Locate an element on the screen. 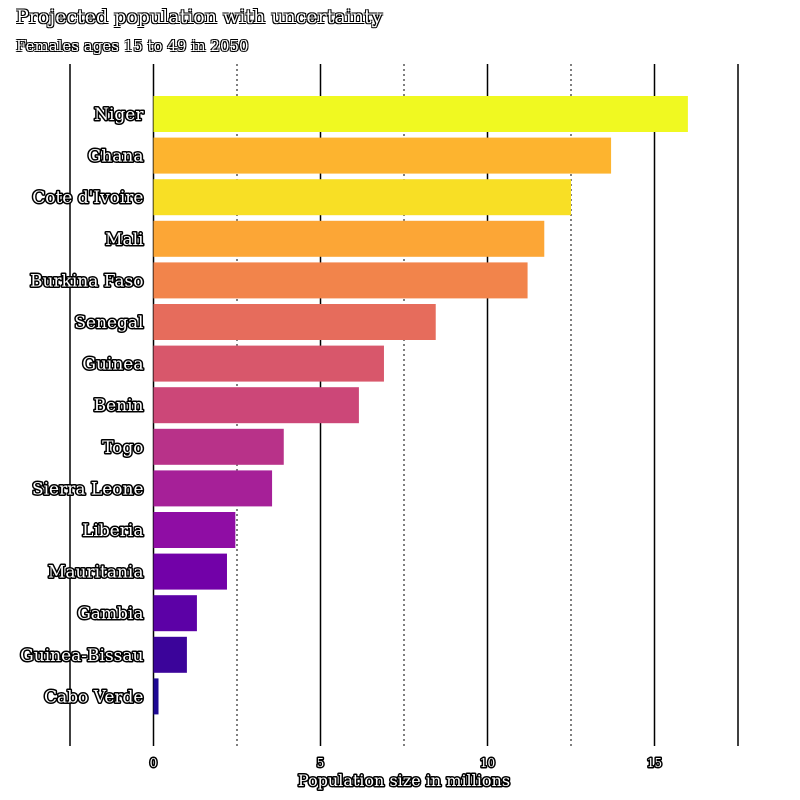 The height and width of the screenshot is (800, 800). category-label: Sierra Leone is located at coordinates (88, 489).